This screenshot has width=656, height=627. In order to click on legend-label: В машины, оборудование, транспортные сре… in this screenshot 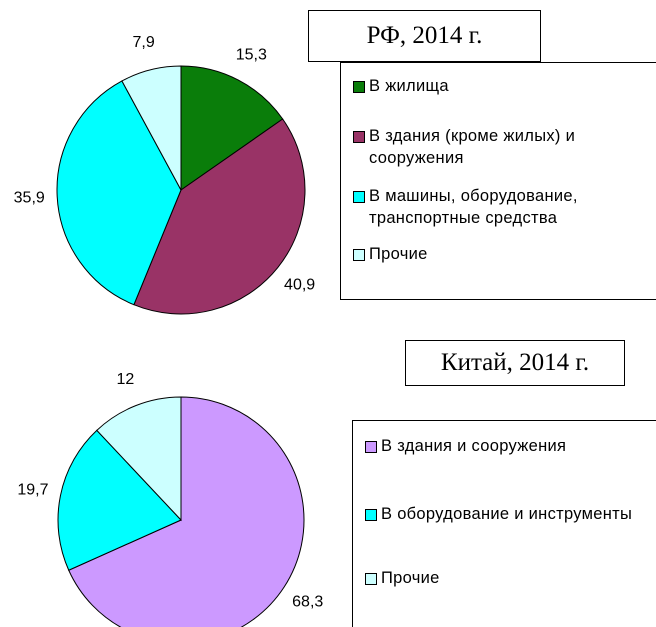, I will do `click(473, 207)`.